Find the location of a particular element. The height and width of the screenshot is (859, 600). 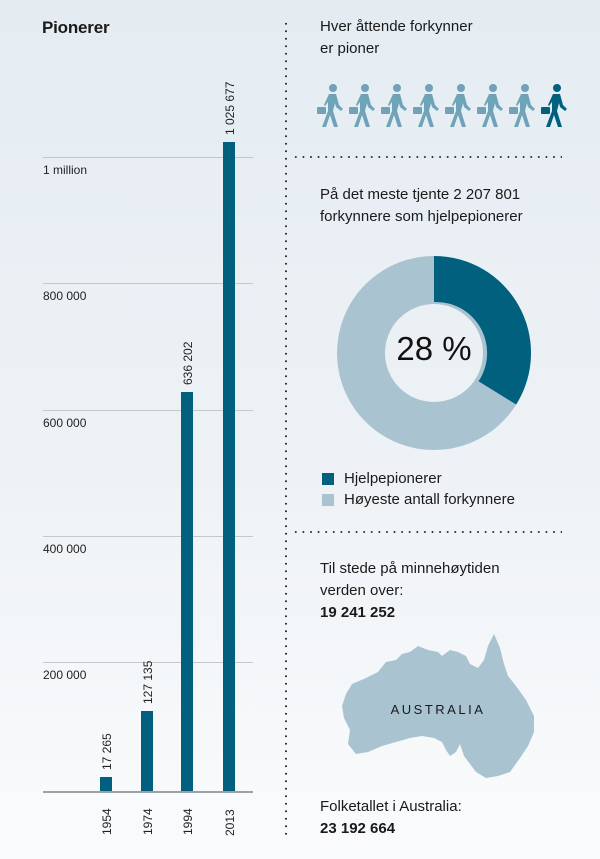

donut-segment-auxiliary is located at coordinates (483, 330).